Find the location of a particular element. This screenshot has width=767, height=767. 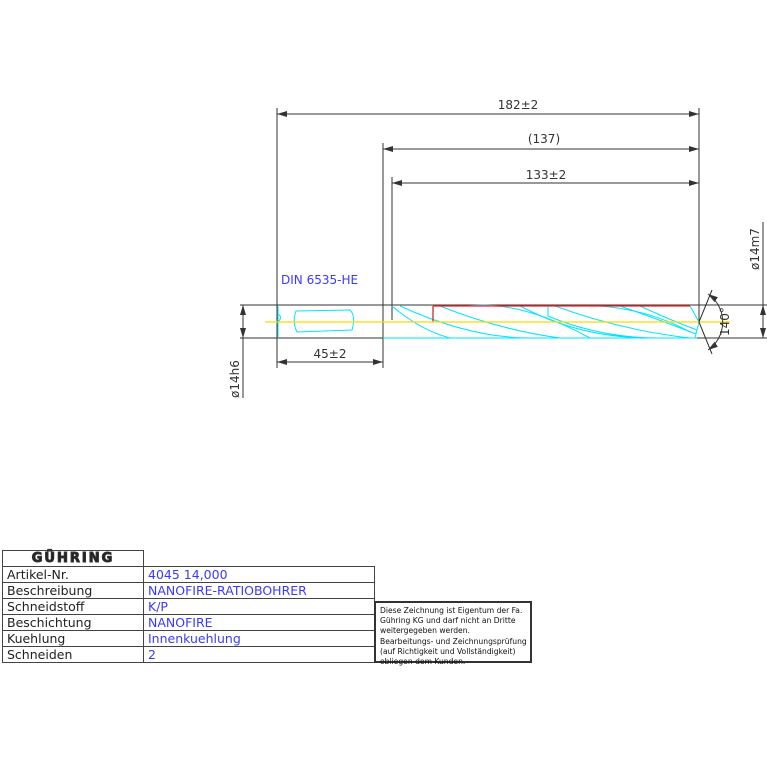

row-value: 2 is located at coordinates (259, 654).